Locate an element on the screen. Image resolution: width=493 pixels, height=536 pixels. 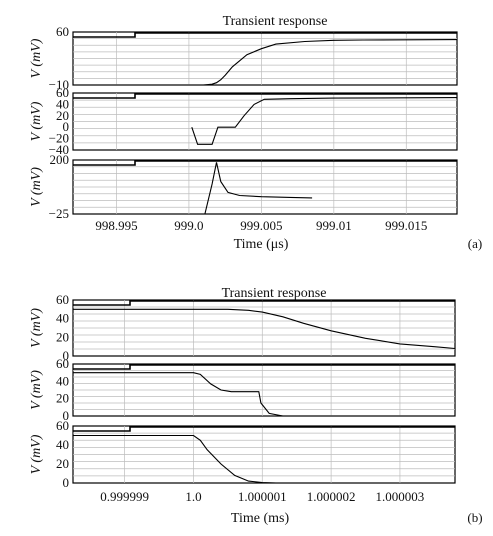
subplot-2: 0 20 40 60 V (mV) is located at coordinates (242, 389).